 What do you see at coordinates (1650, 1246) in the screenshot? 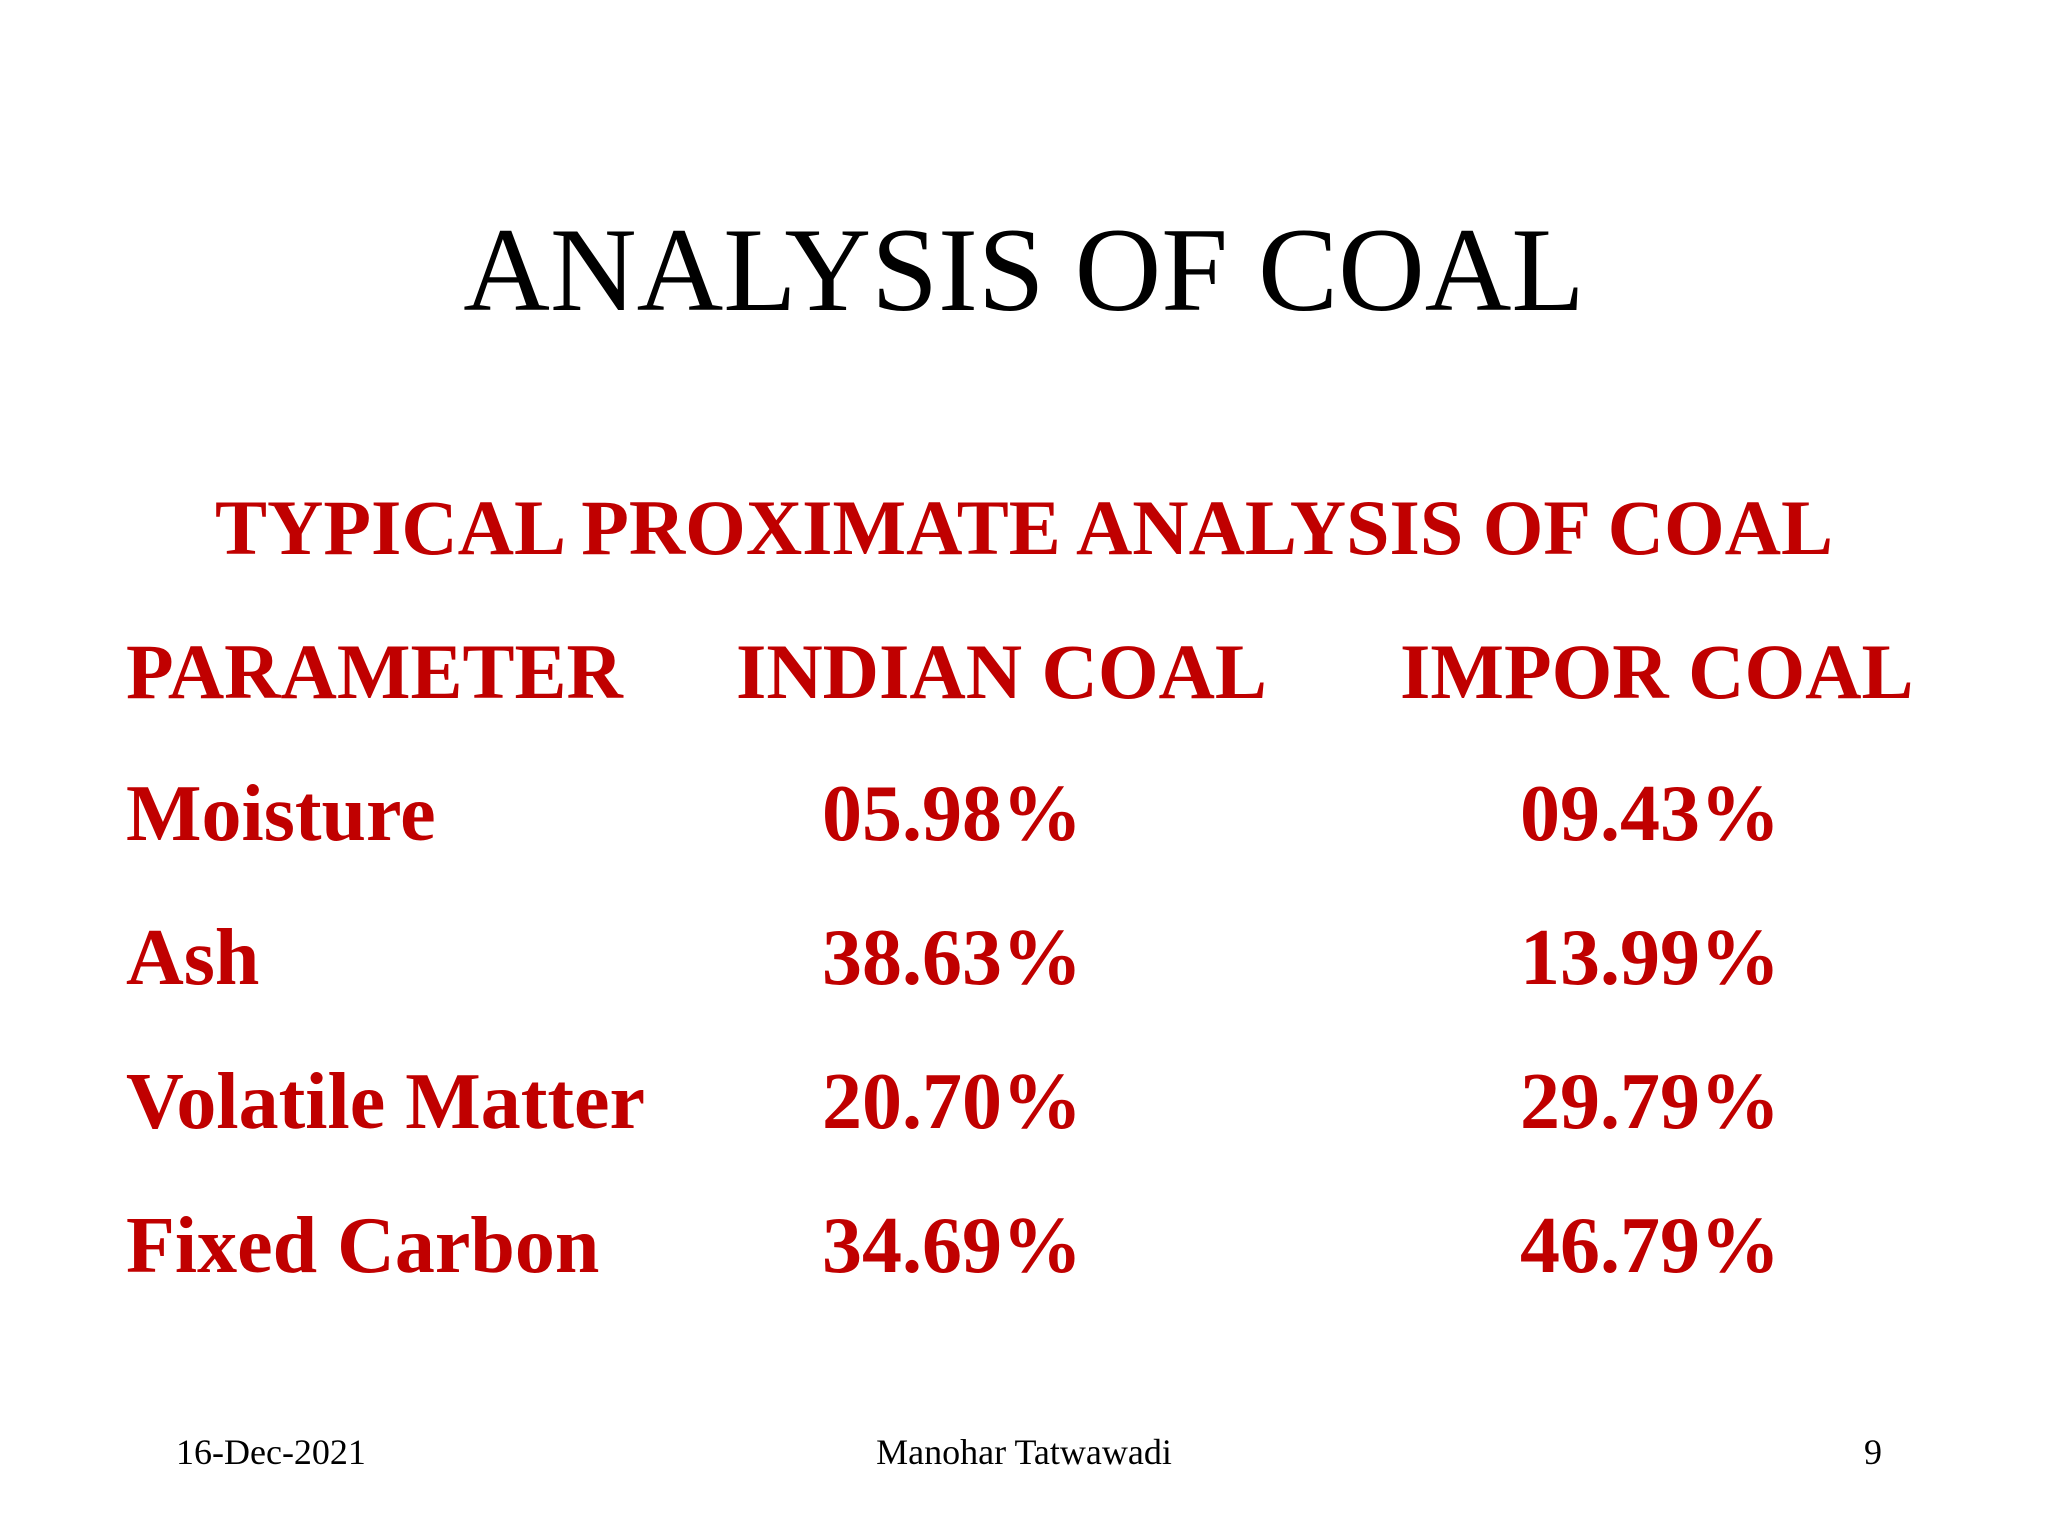
I see `imported-fixed-carbon-value: 46.79%` at bounding box center [1650, 1246].